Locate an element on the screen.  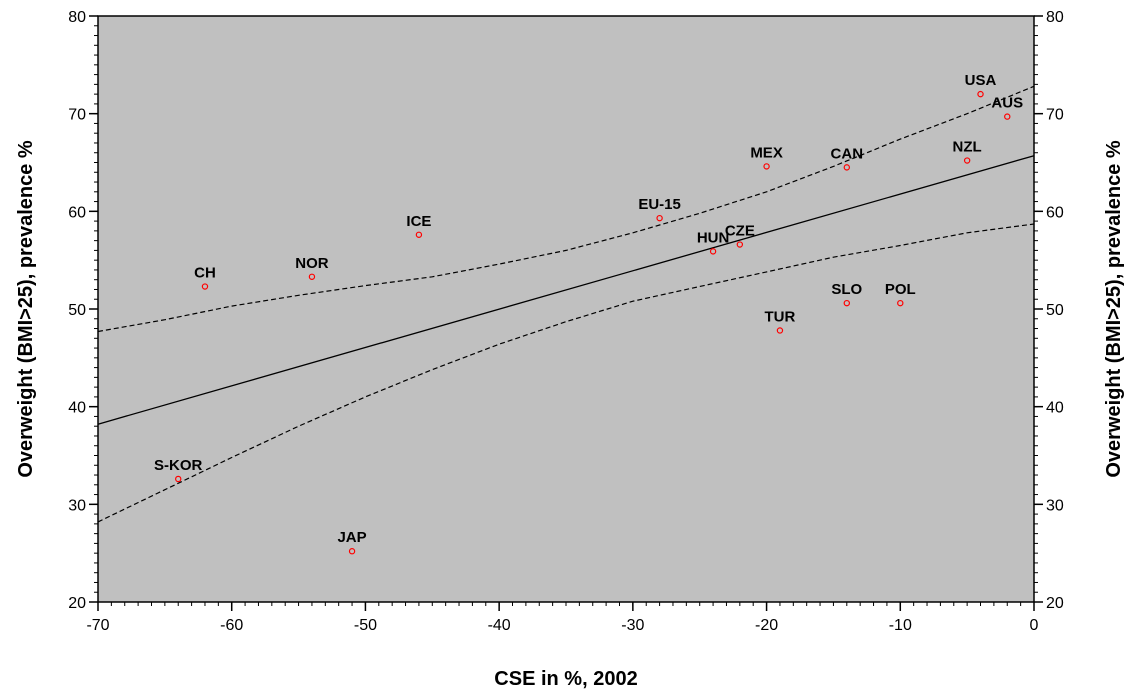
y-tick-label-right: 40 is located at coordinates (1055, 408).